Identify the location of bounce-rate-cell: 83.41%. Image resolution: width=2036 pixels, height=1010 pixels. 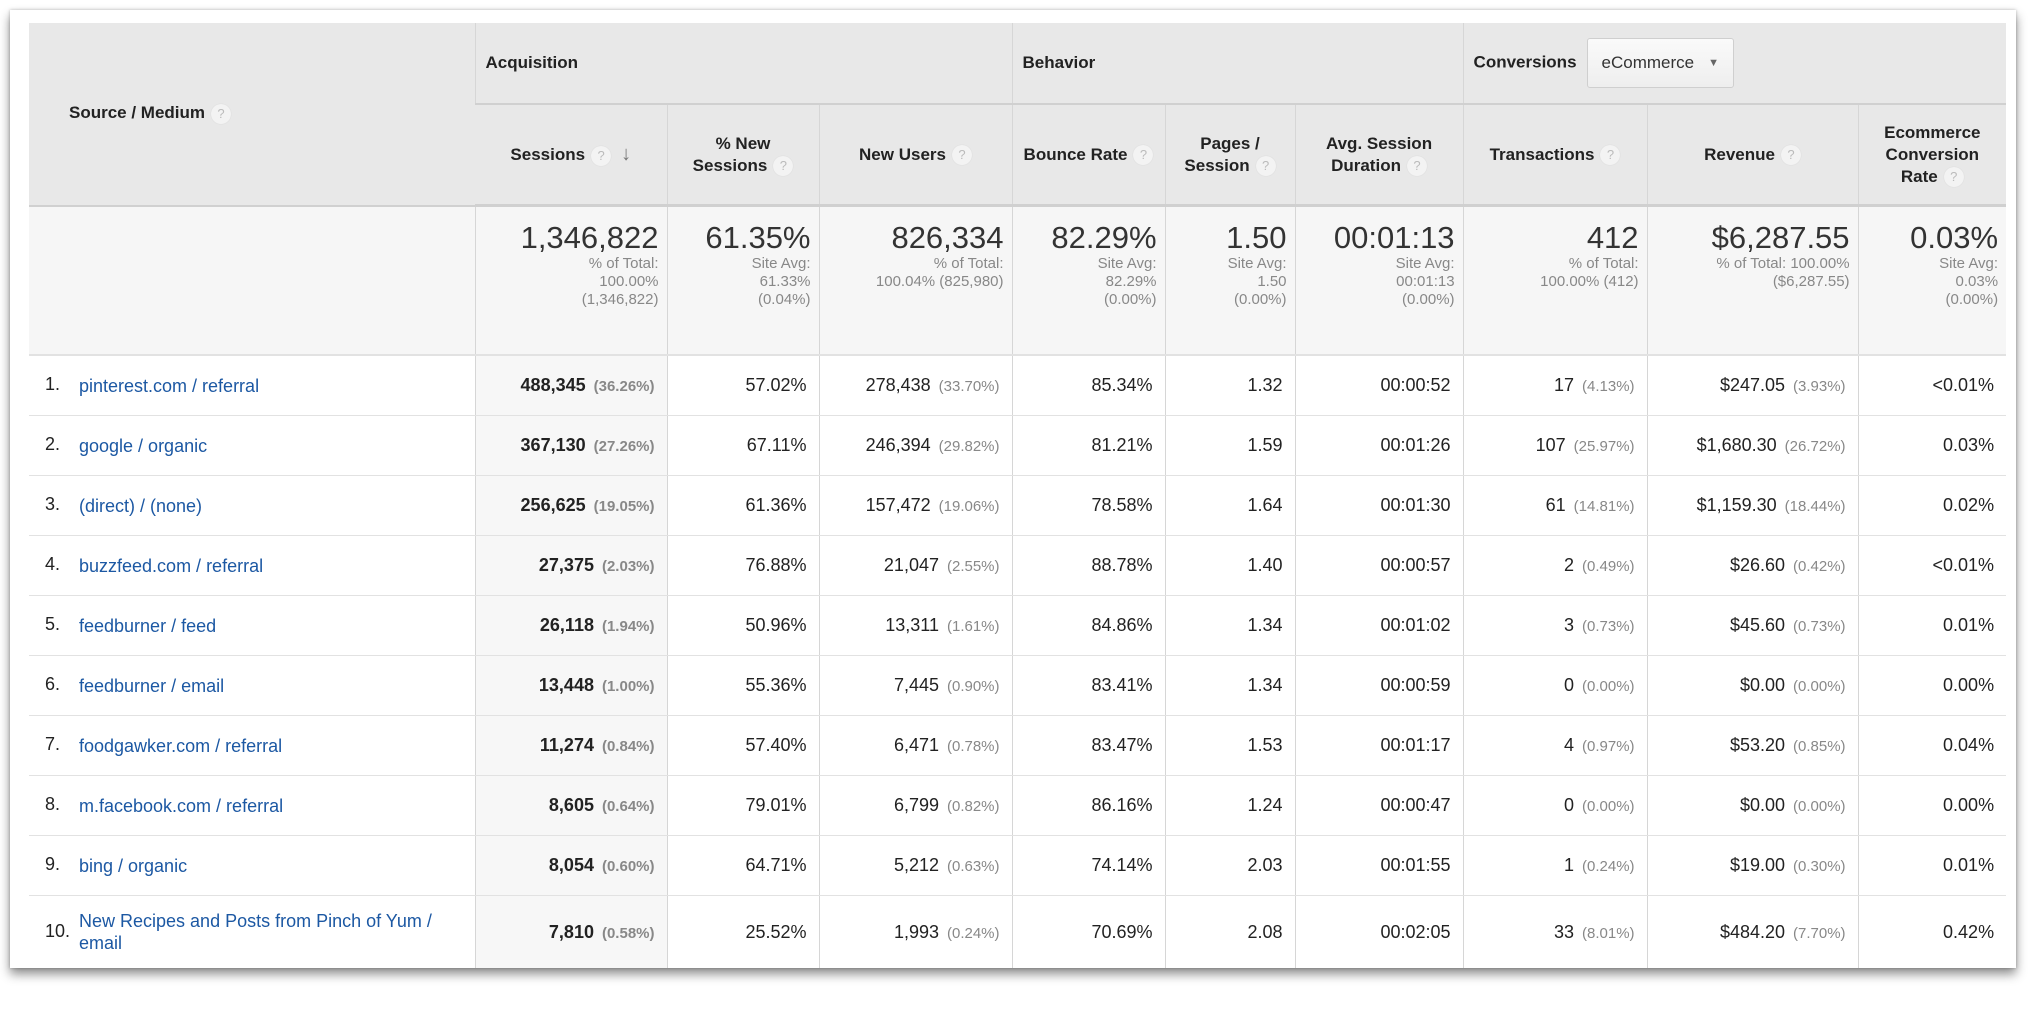
(1088, 685).